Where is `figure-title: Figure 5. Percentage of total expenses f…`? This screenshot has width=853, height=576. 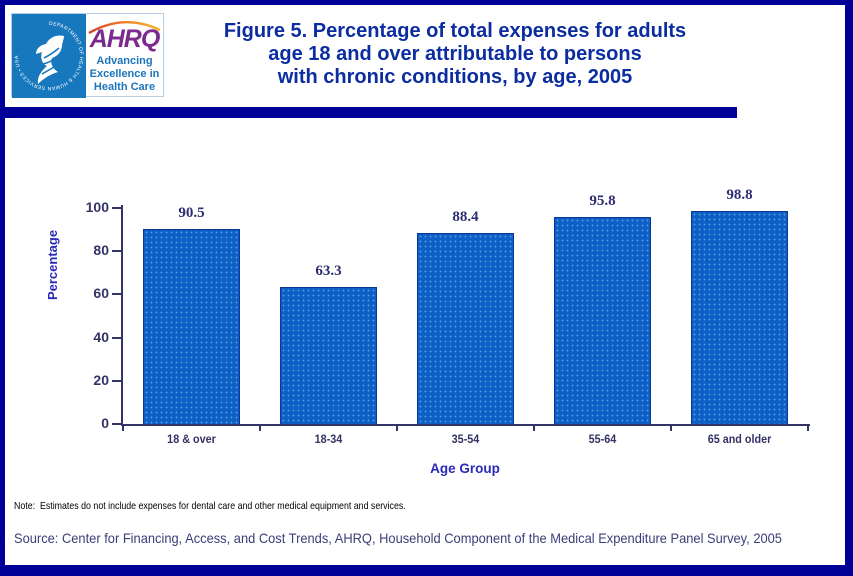
figure-title: Figure 5. Percentage of total expenses f… is located at coordinates (455, 54).